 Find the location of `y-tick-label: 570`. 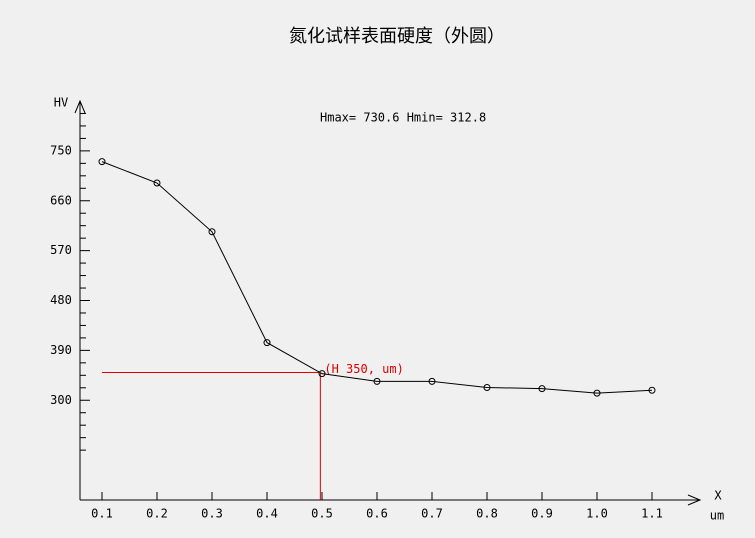

y-tick-label: 570 is located at coordinates (61, 250).